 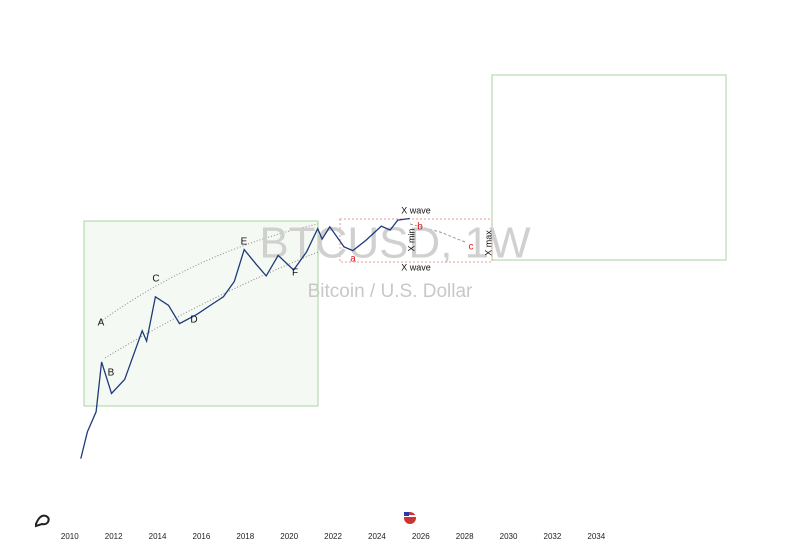 I want to click on wave-label: E, so click(x=244, y=242).